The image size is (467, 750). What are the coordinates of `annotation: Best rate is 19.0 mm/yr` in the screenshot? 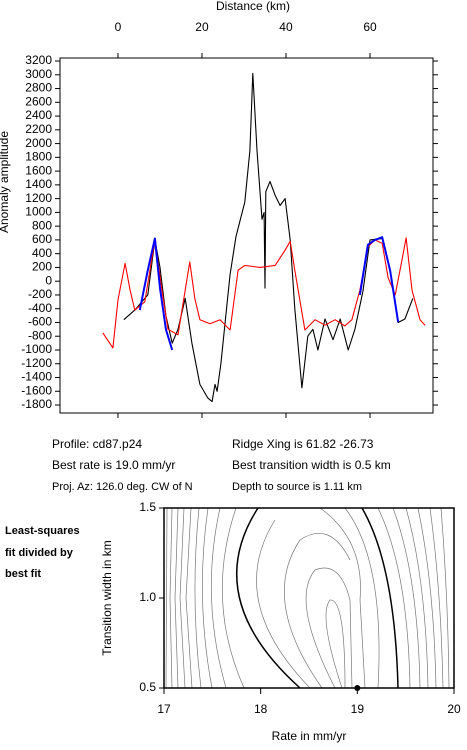 It's located at (113, 465).